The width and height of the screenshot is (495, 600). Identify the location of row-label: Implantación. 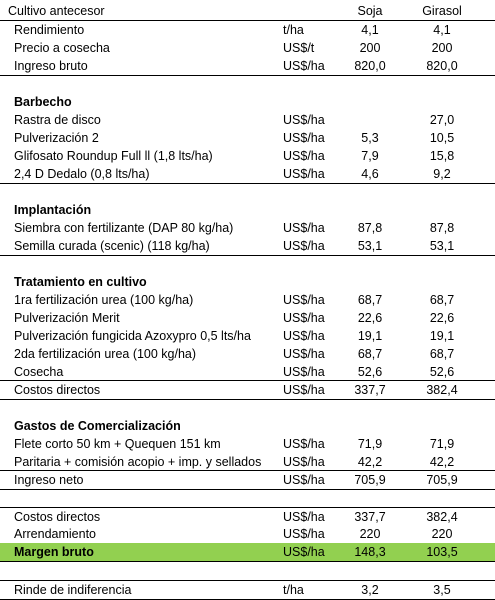
(53, 210).